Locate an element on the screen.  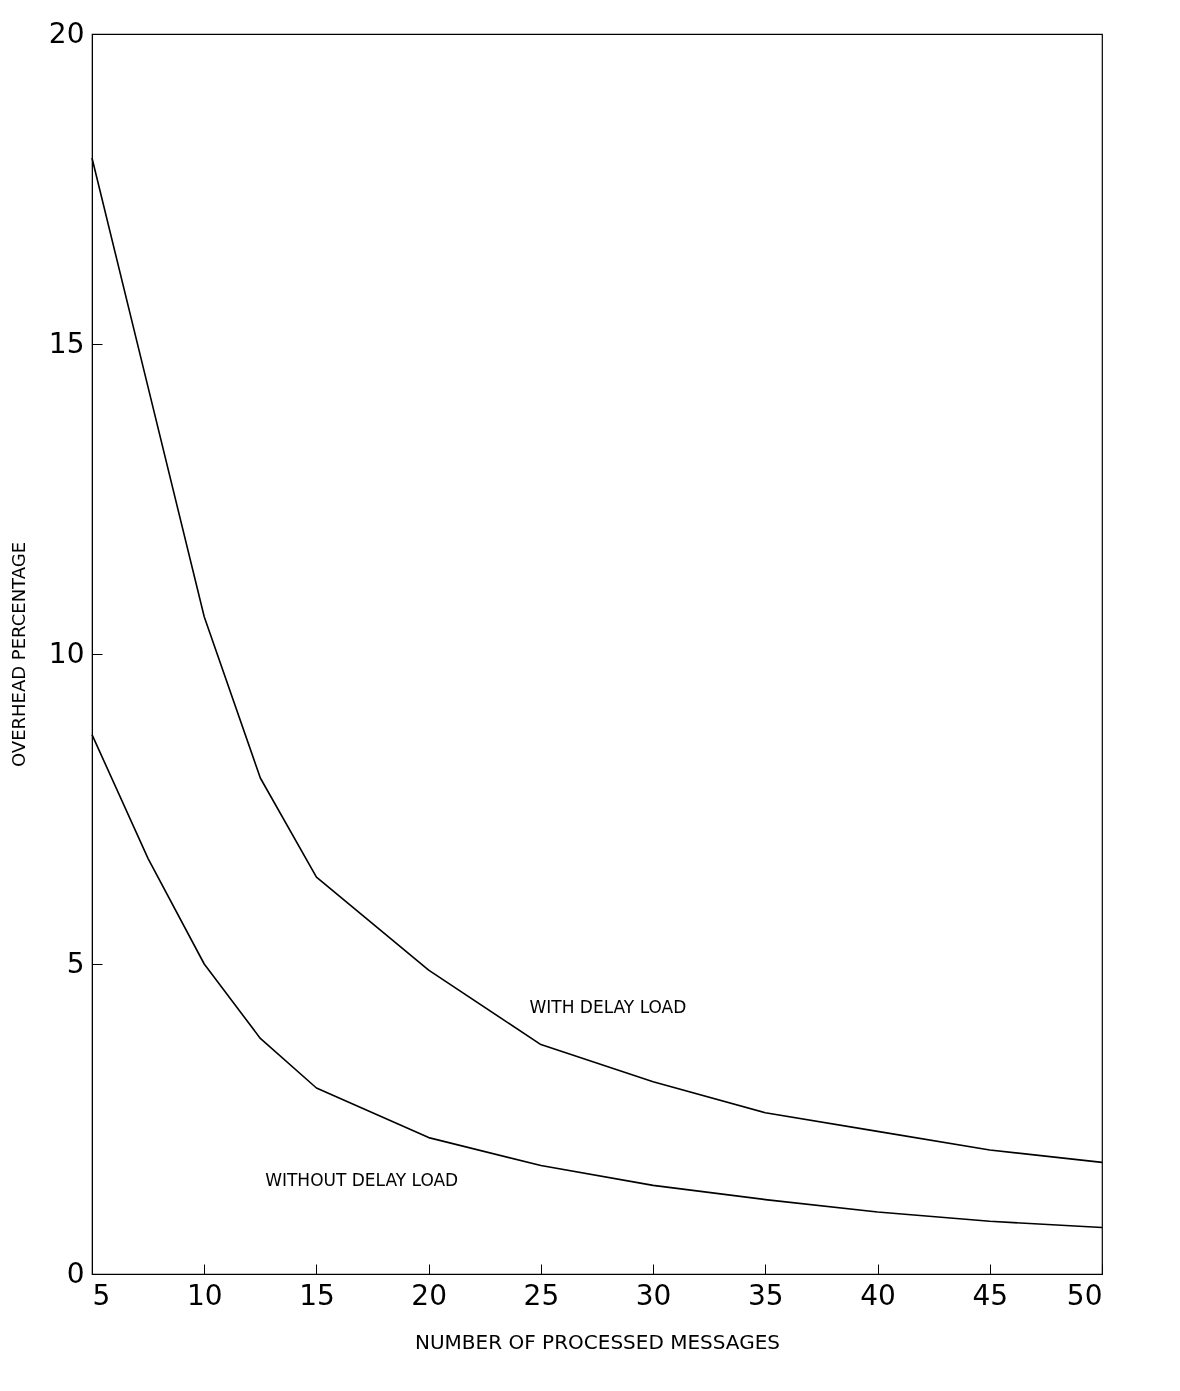
series-label: WITH DELAY LOAD is located at coordinates (608, 1006).